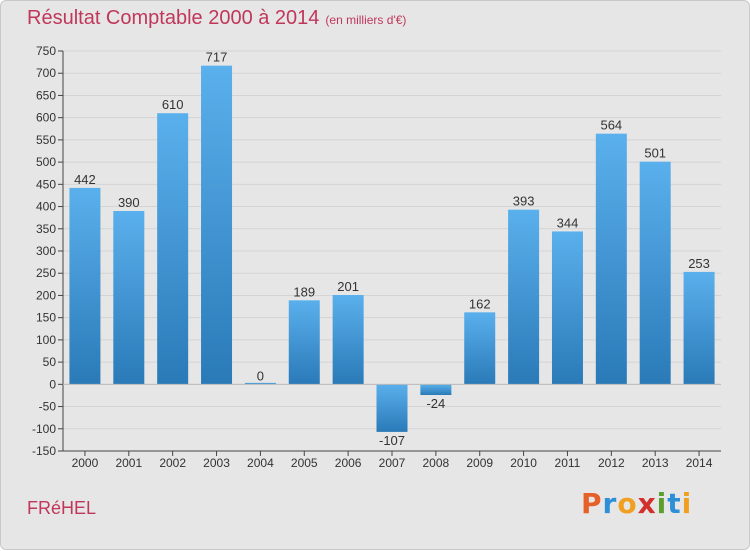 The height and width of the screenshot is (551, 750). Describe the element at coordinates (304, 463) in the screenshot. I see `x-tick-label: 2005` at that location.